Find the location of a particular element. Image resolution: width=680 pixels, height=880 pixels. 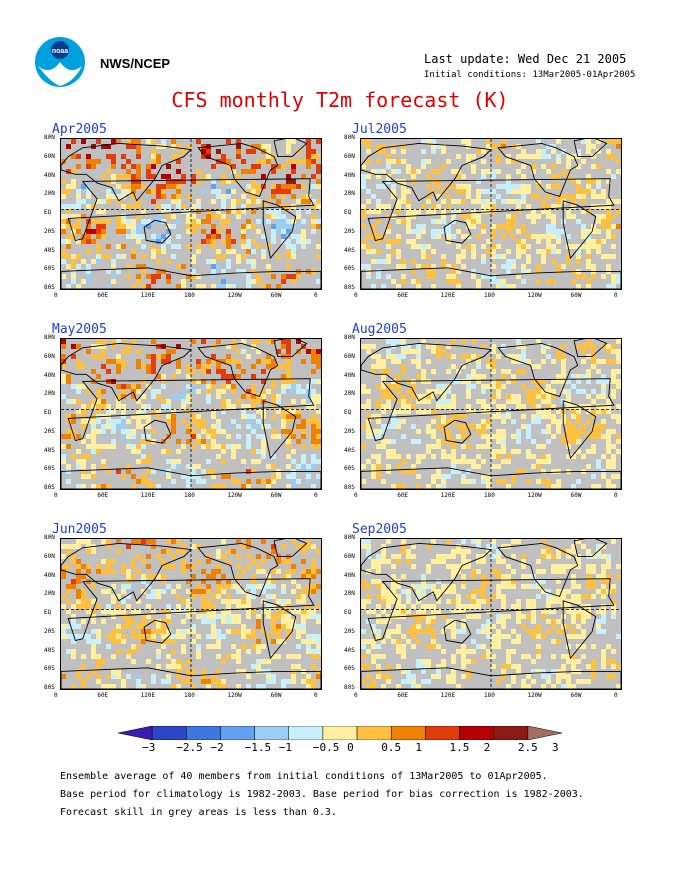

colorbar-label: 3 is located at coordinates (555, 747).